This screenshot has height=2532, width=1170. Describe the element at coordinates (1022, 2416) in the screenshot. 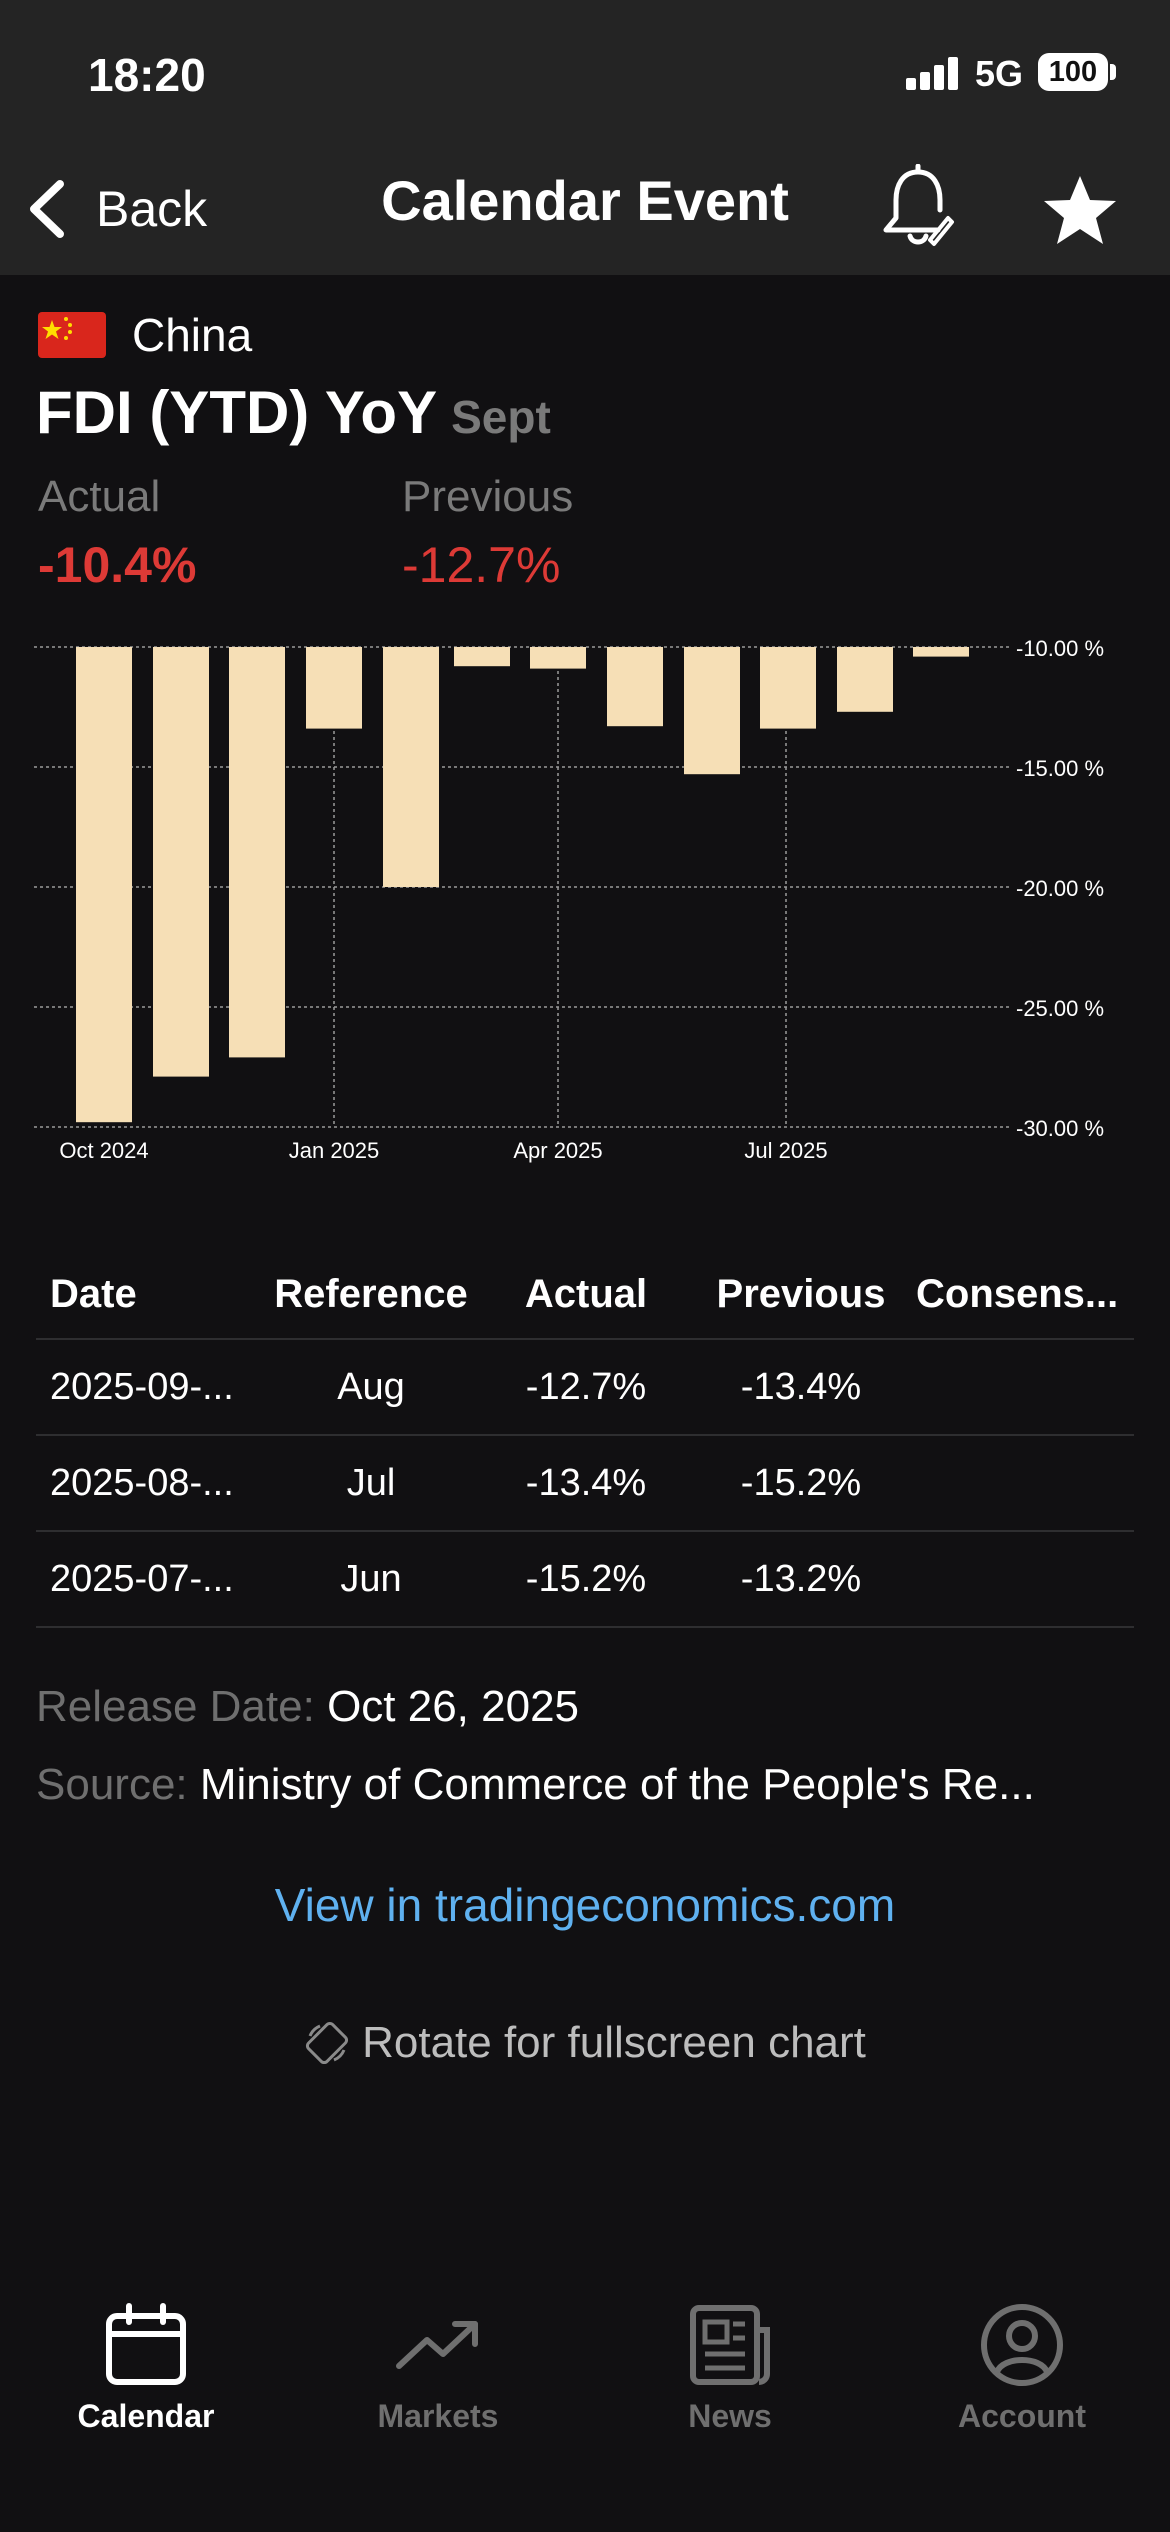

I see `tab-label: Account` at that location.